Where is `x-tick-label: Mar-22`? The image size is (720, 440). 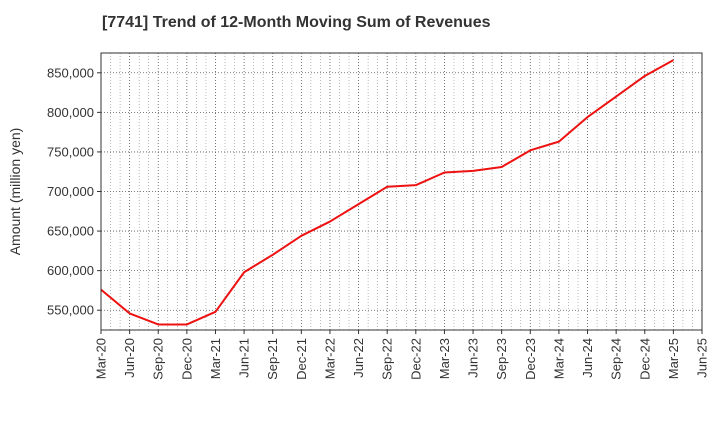
x-tick-label: Mar-22 is located at coordinates (329, 358).